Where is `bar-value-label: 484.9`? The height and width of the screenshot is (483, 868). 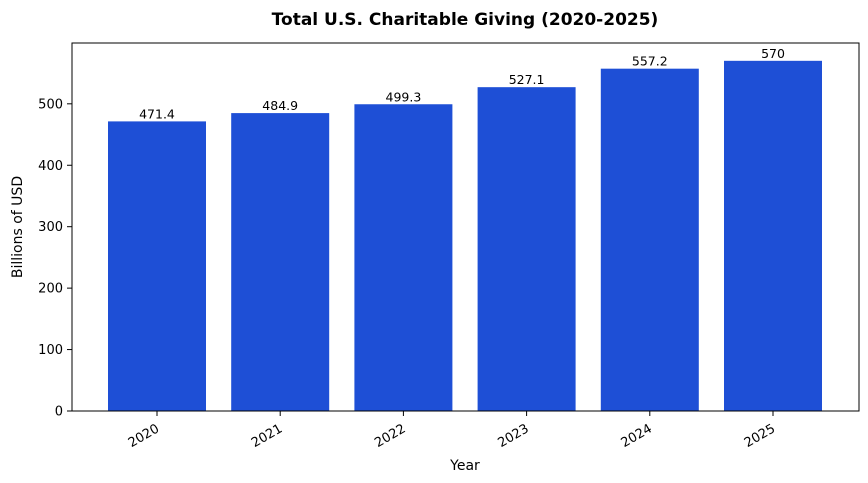
bar-value-label: 484.9 is located at coordinates (280, 105).